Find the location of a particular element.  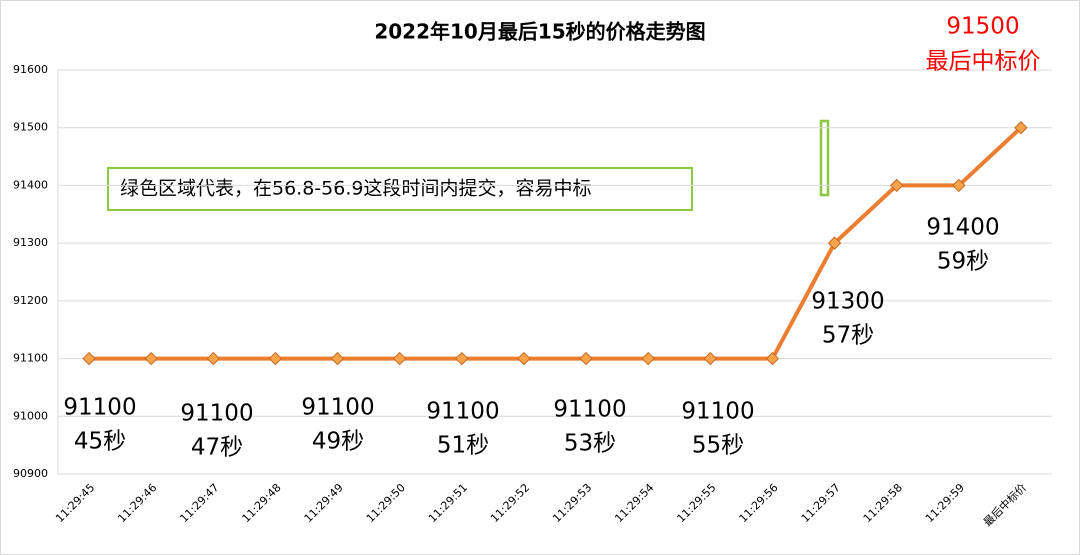

annotation: 55秒 is located at coordinates (718, 446).